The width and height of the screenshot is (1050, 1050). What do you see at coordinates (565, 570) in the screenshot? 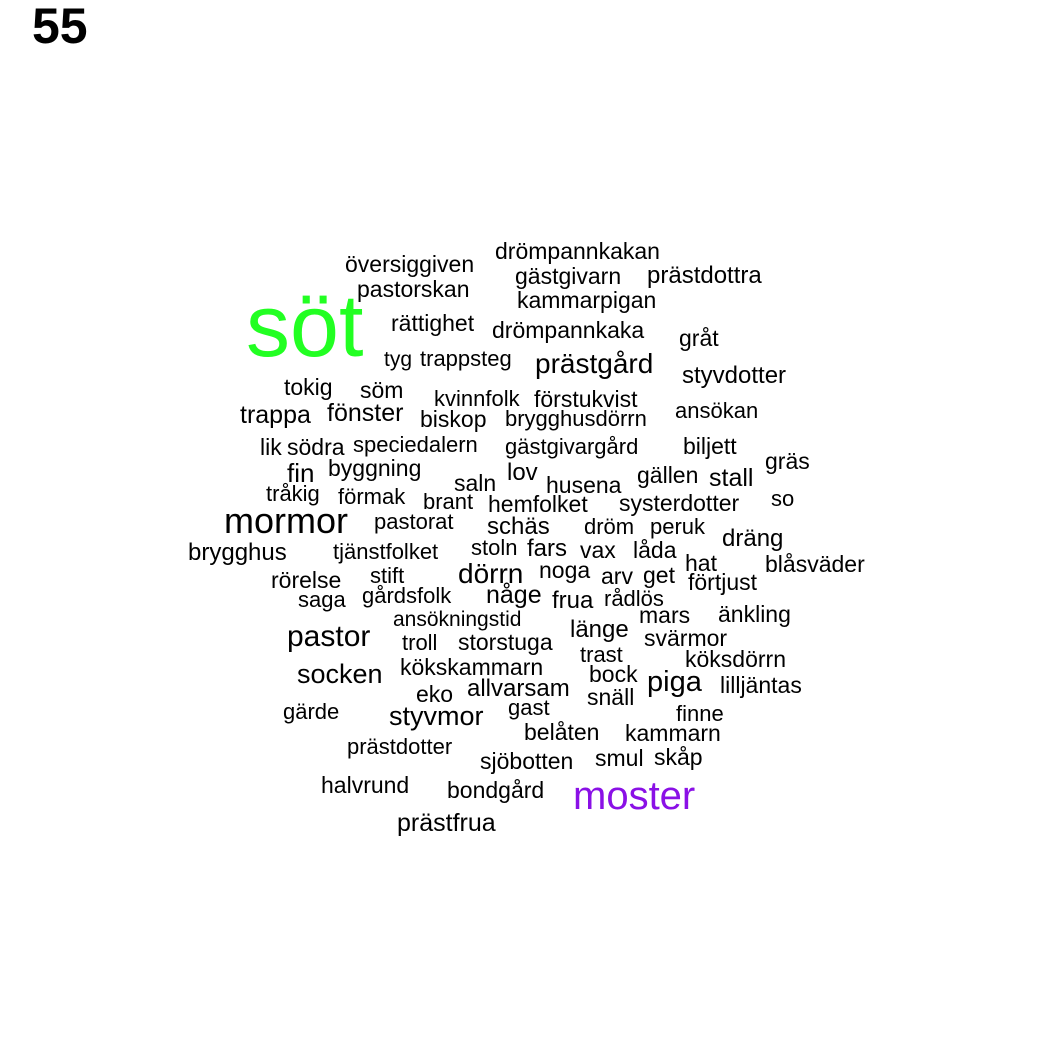
I see `word-noga: noga` at bounding box center [565, 570].